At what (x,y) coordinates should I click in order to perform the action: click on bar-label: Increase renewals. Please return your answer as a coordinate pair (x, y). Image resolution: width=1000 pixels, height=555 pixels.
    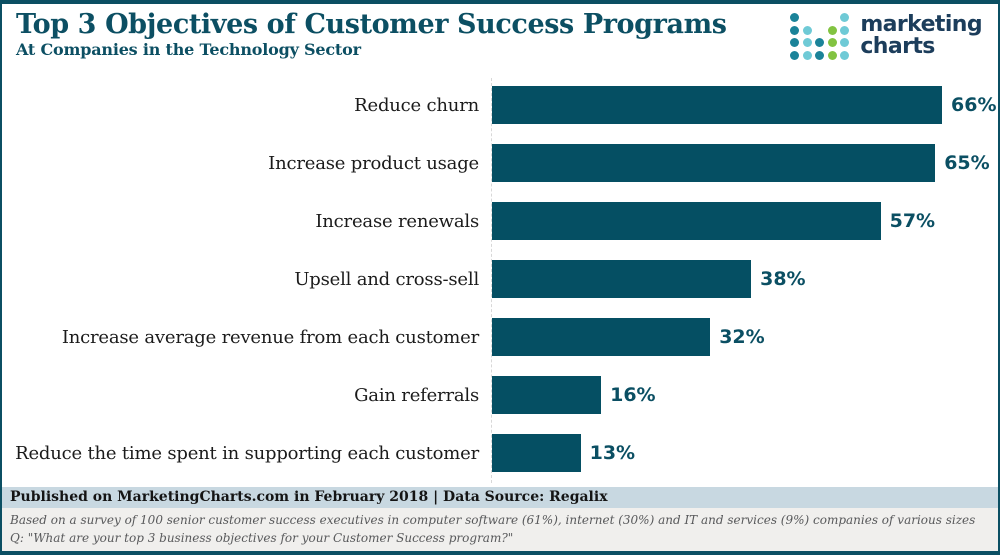
    Looking at the image, I should click on (397, 221).